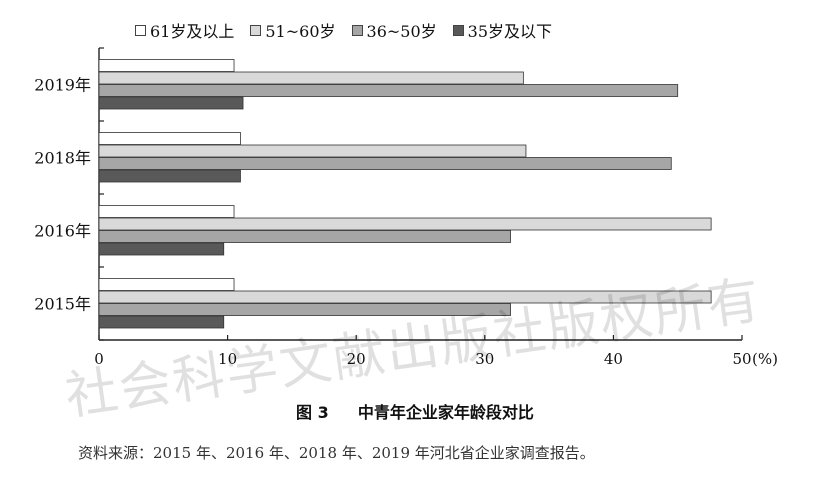  I want to click on legend-item-51-60: 51~60岁, so click(293, 30).